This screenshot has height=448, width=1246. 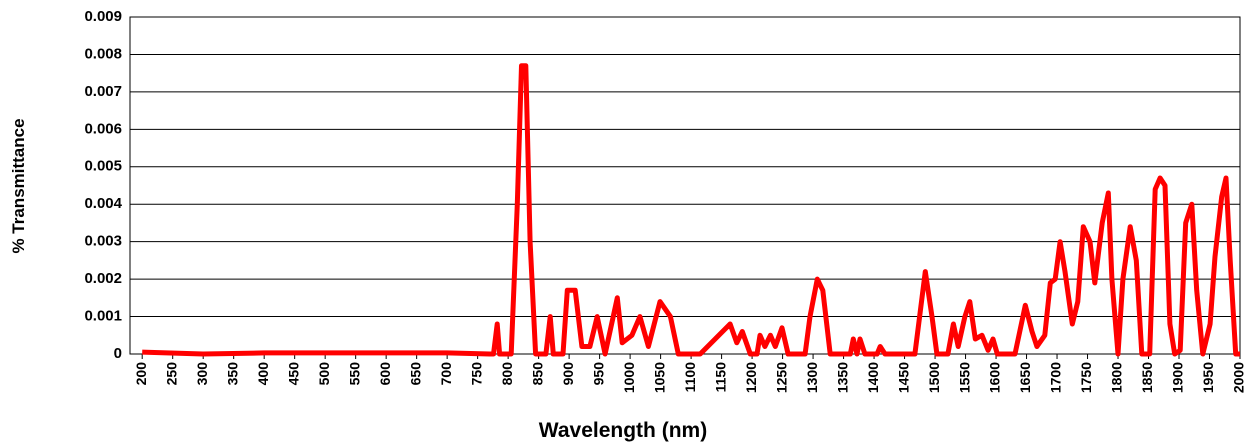 I want to click on x-tick-label: 1650, so click(x=1025, y=377).